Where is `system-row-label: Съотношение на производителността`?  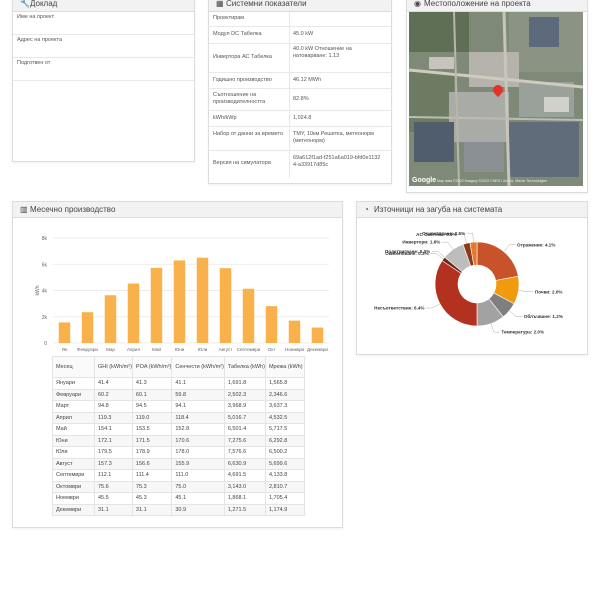 system-row-label: Съотношение на производителността is located at coordinates (239, 98).